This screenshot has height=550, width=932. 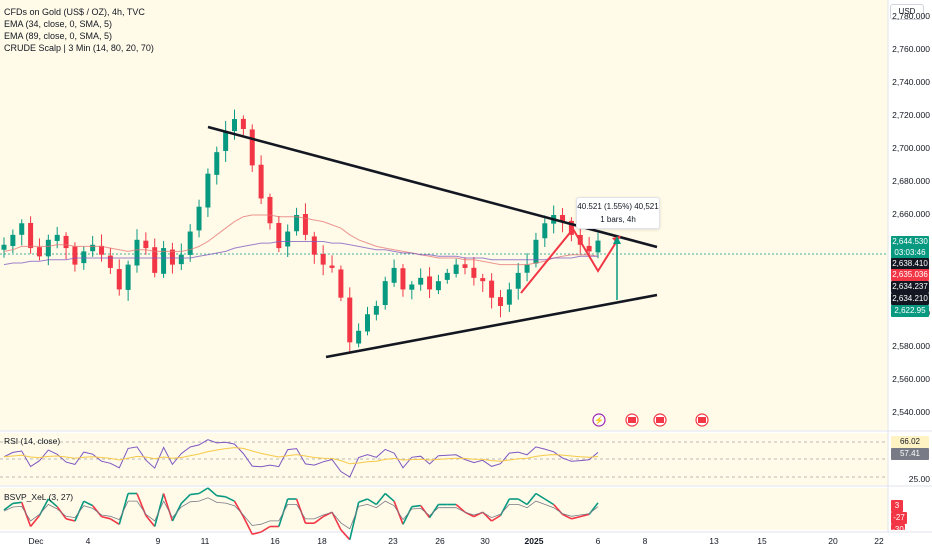 I want to click on ema34-line, so click(x=301, y=240).